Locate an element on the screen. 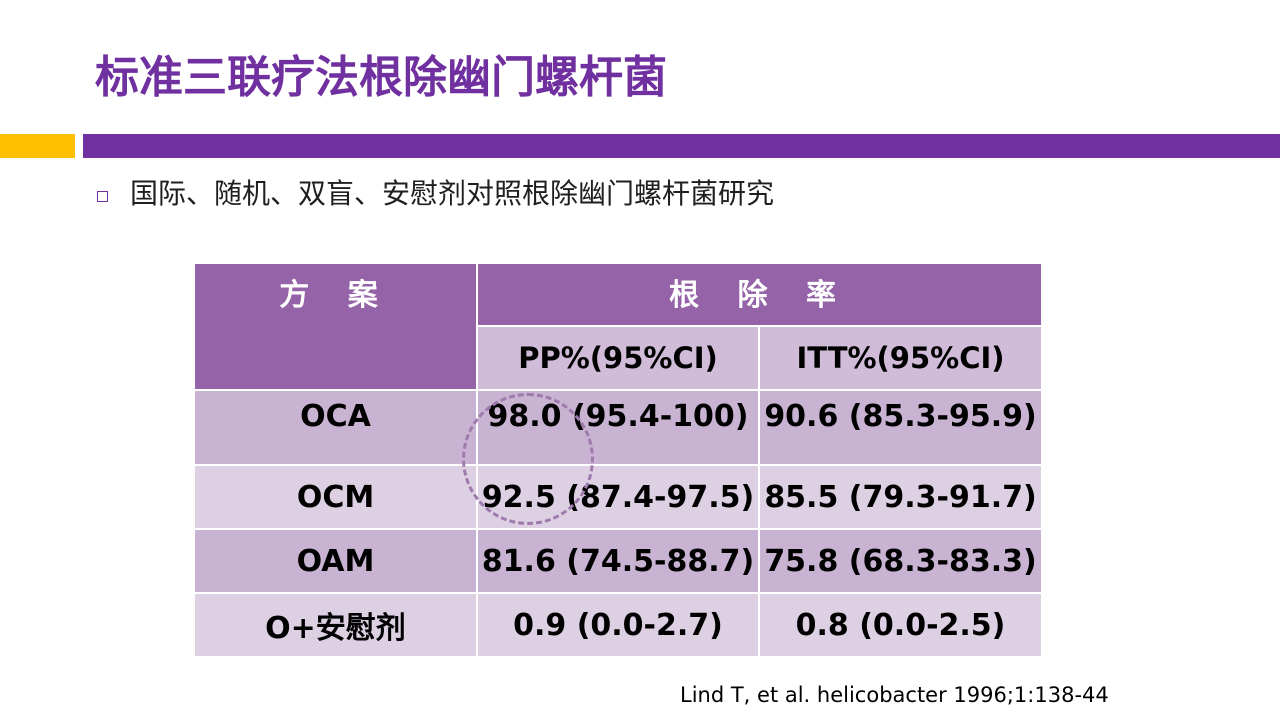 The image size is (1280, 720). table-row: O+安慰剂 0.9 (0.0-2.7) 0.8 (0.0-2.5) is located at coordinates (618, 625).